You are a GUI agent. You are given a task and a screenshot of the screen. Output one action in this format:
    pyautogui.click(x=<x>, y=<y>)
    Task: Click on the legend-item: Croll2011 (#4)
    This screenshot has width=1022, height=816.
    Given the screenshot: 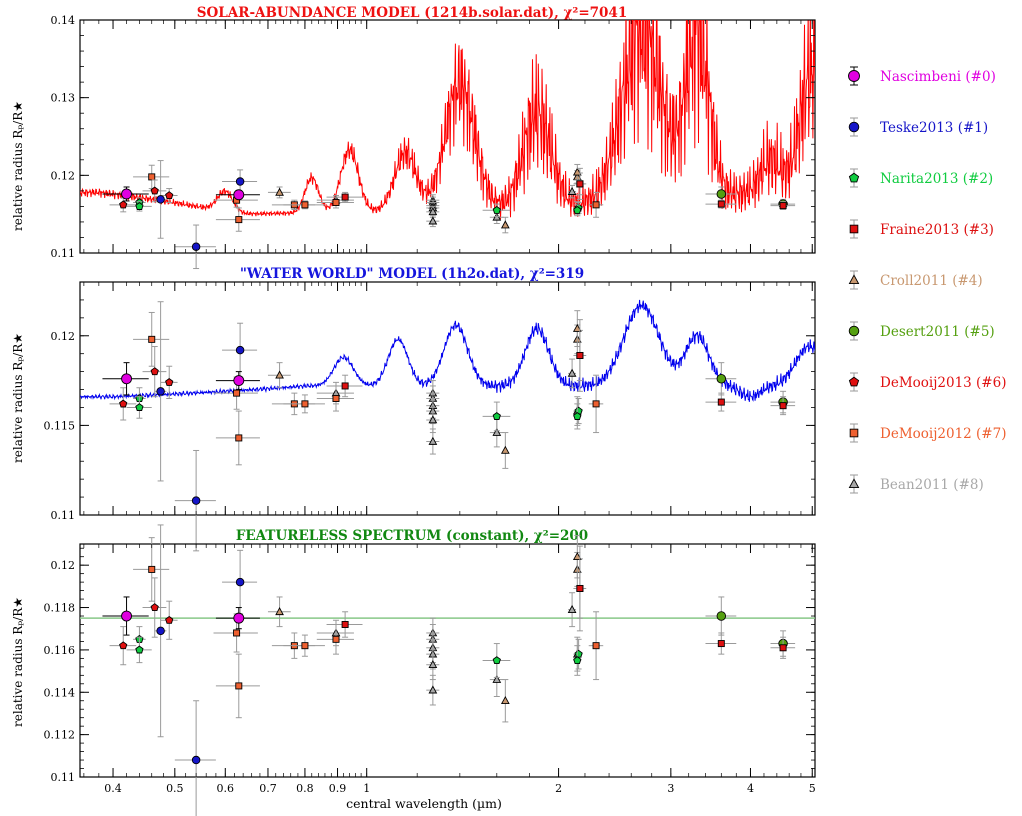 What is the action you would take?
    pyautogui.click(x=915, y=280)
    